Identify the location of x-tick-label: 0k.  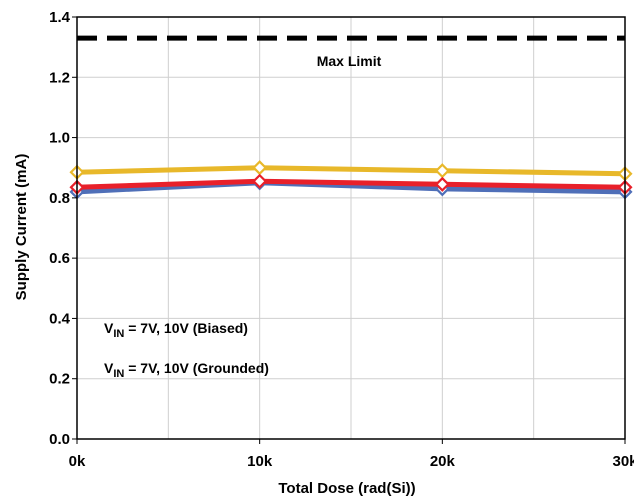
(77, 461).